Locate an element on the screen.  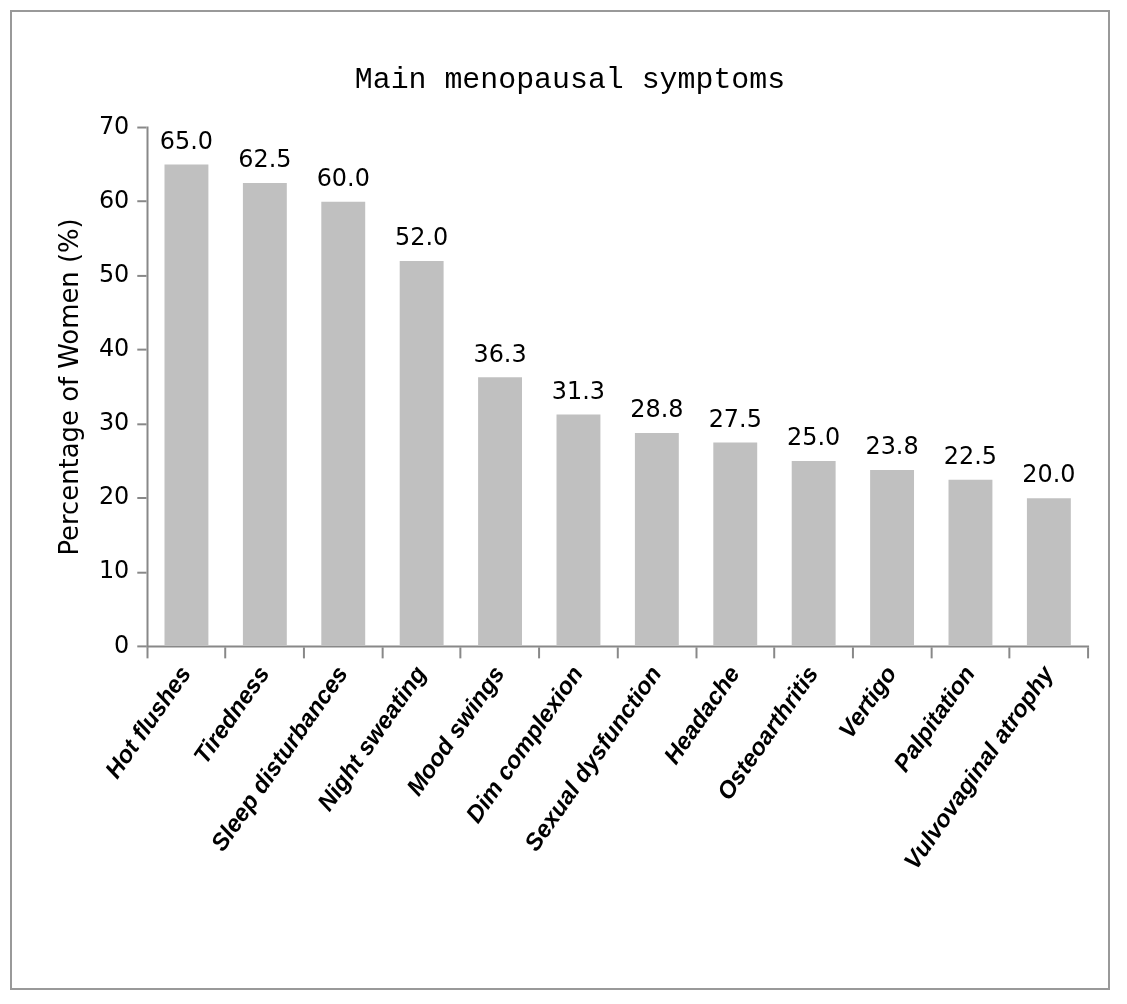
y-tick-label: 40 is located at coordinates (114, 348).